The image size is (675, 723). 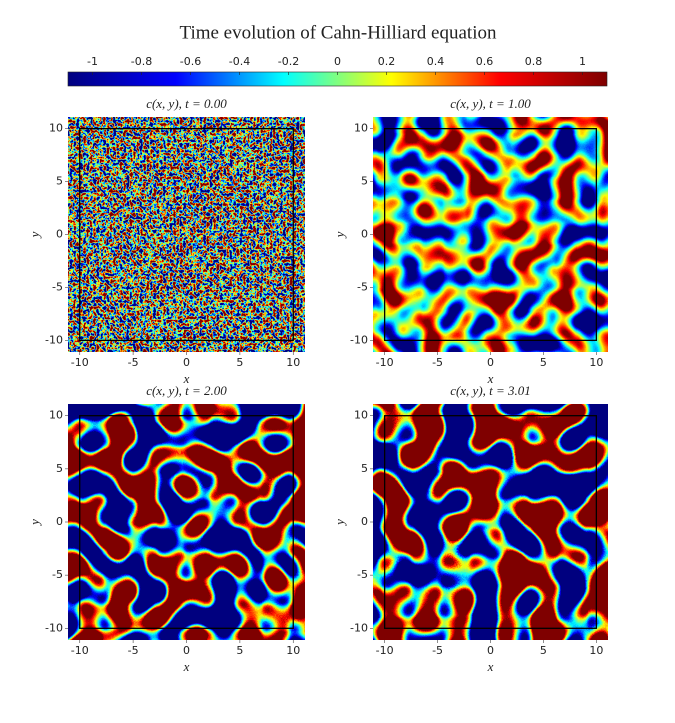 I want to click on colorbar-tick-label: 0.6, so click(x=485, y=61).